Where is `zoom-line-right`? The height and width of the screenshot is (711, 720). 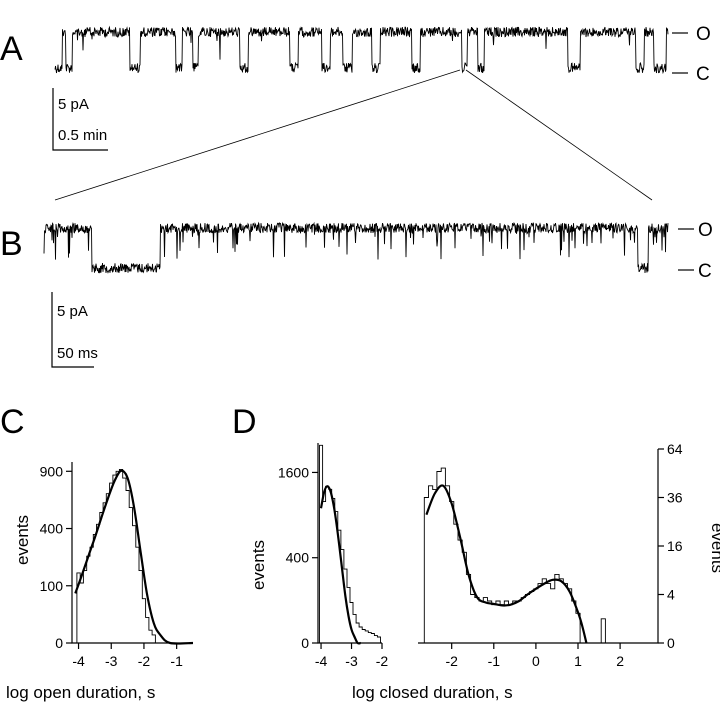
zoom-line-right is located at coordinates (559, 135).